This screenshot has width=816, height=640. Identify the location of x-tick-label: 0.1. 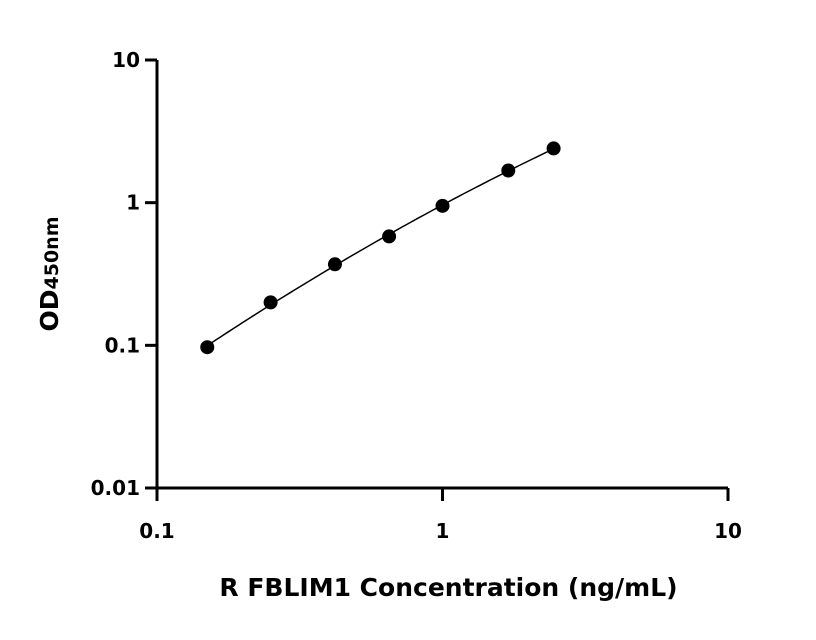
(156, 531).